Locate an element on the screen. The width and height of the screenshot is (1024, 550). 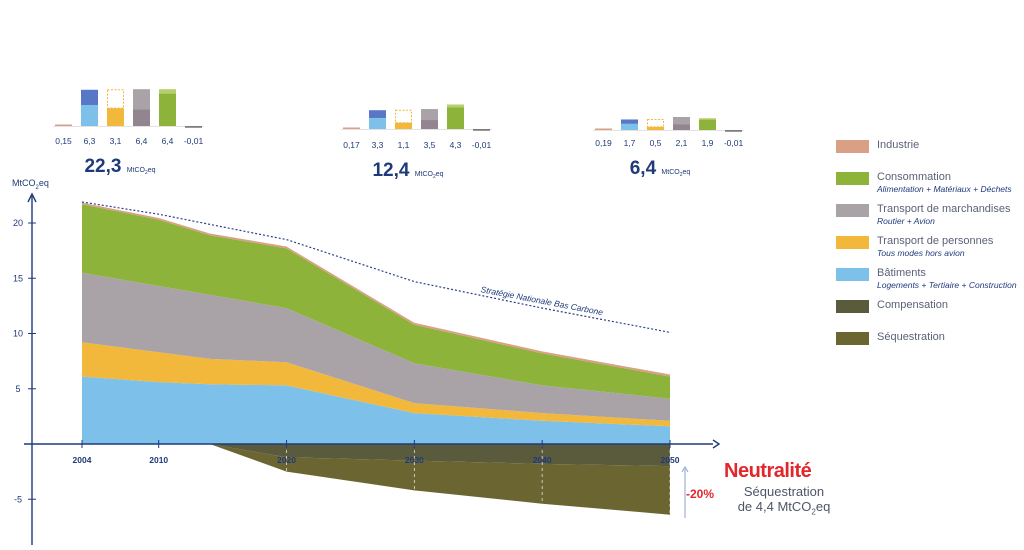
x-tick-label: 2010 is located at coordinates (158, 460).